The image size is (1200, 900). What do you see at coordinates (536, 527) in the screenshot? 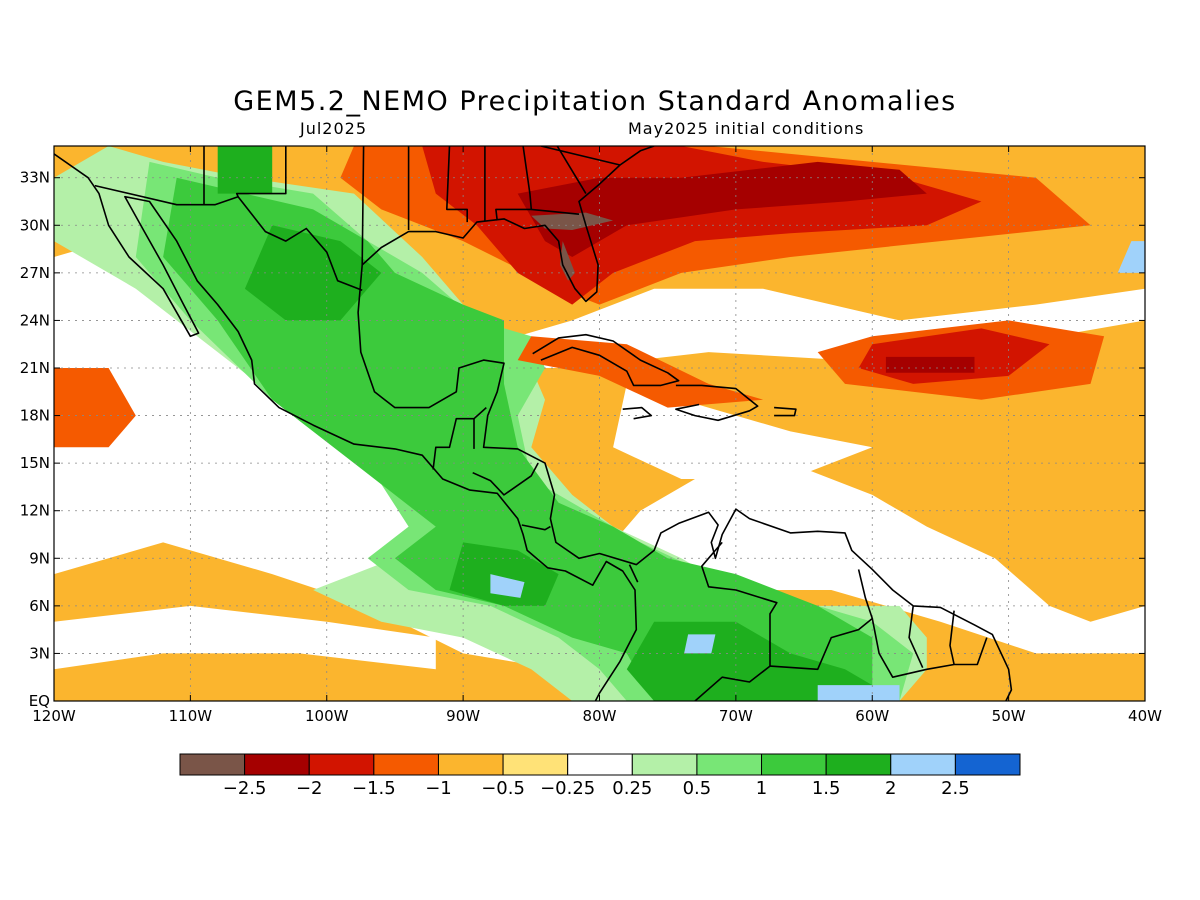
I see `coastline-nicaragua-cr` at bounding box center [536, 527].